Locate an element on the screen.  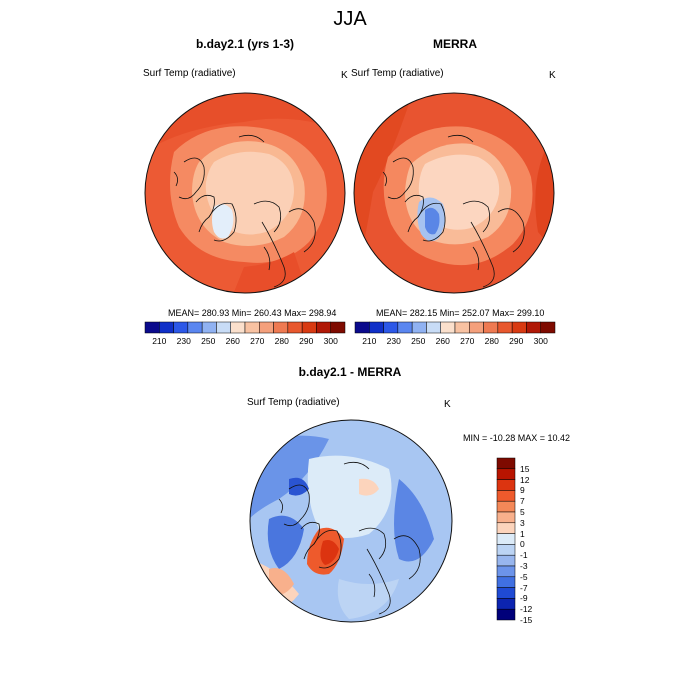
colorbar-tick-label: 7 is located at coordinates (522, 501).